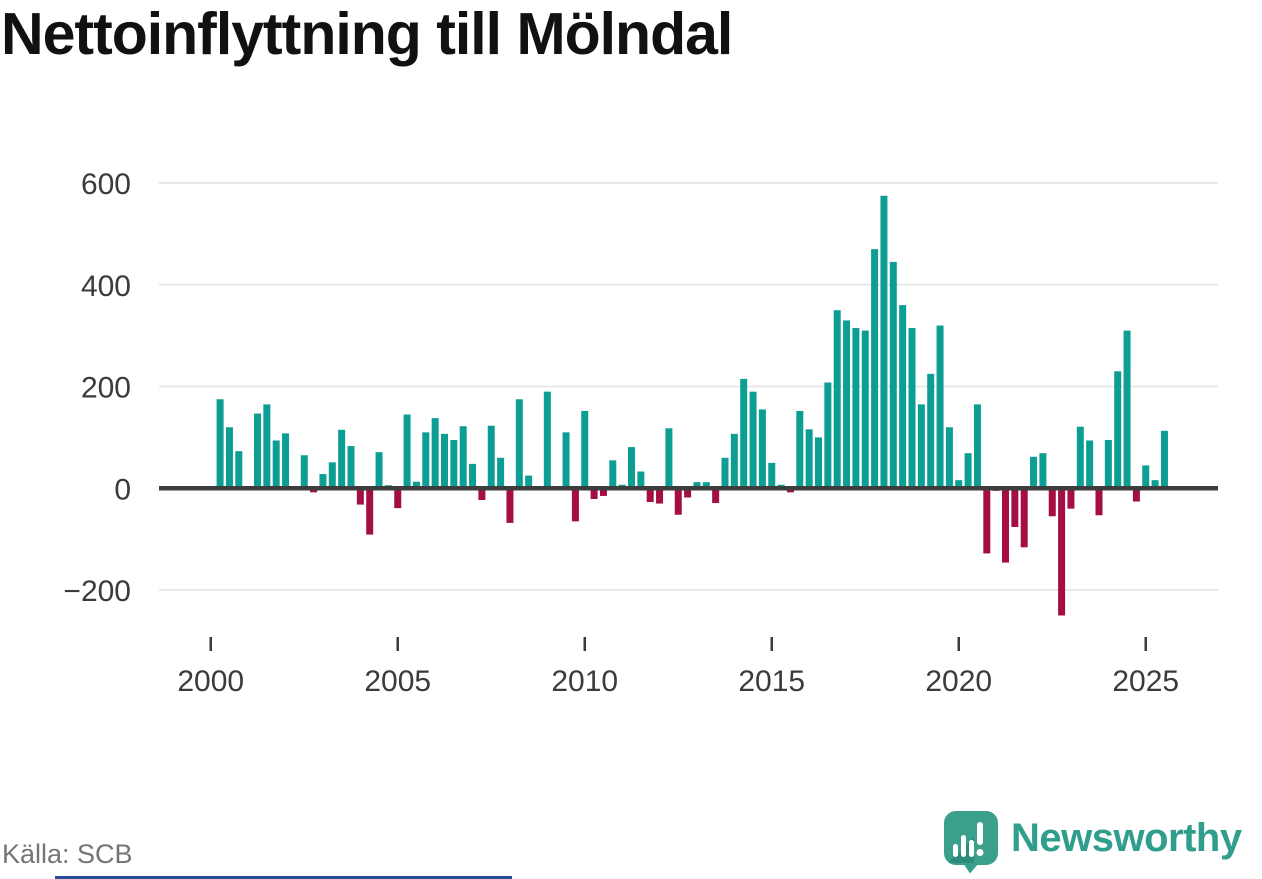 The image size is (1262, 879). I want to click on bottom-edge-bar, so click(283, 877).